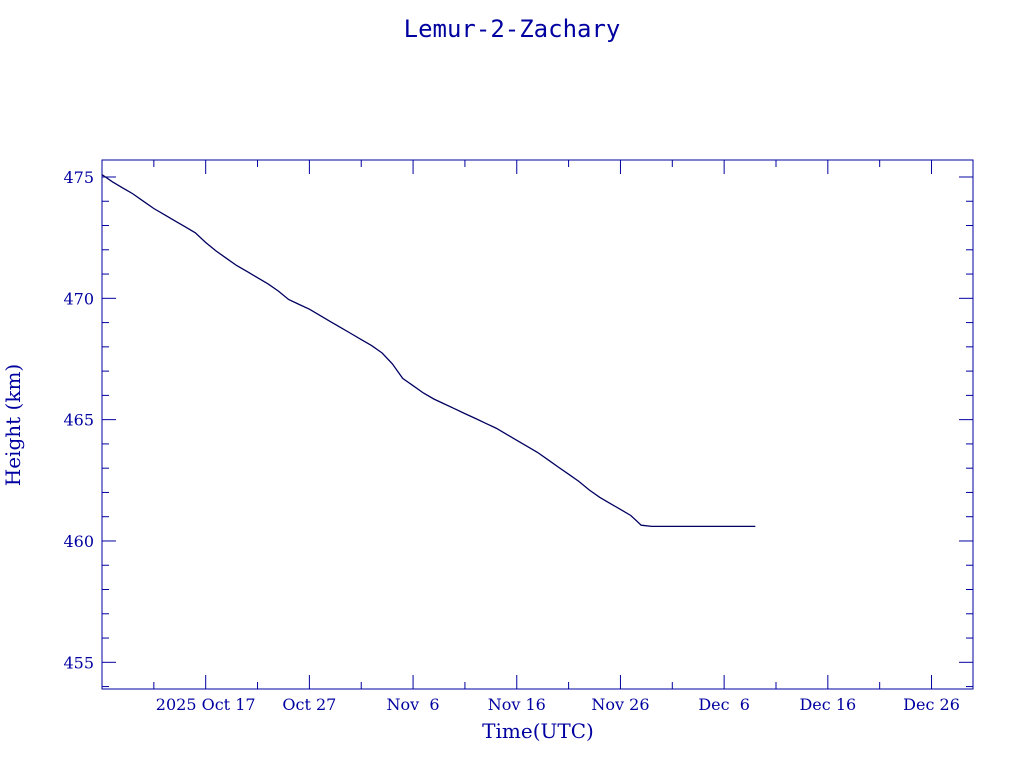  Describe the element at coordinates (931, 704) in the screenshot. I see `x-tick-label: Dec 26` at that location.